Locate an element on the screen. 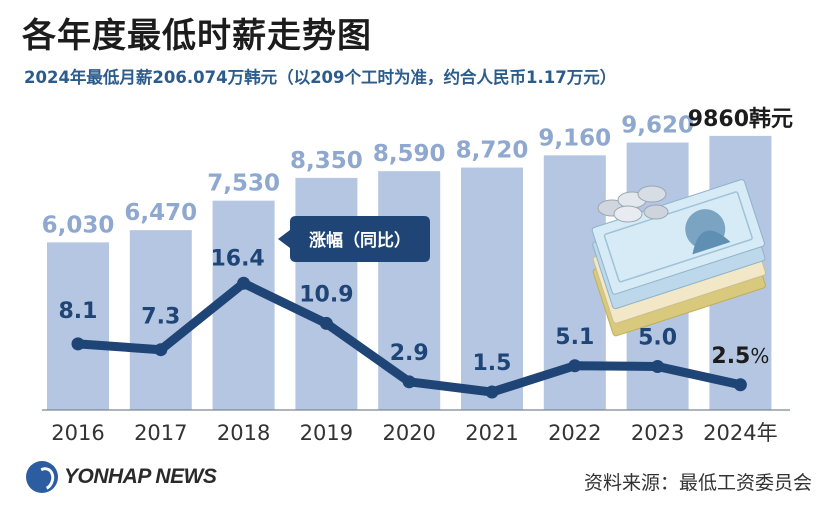  bar-value-label: 6,470 is located at coordinates (160, 213).